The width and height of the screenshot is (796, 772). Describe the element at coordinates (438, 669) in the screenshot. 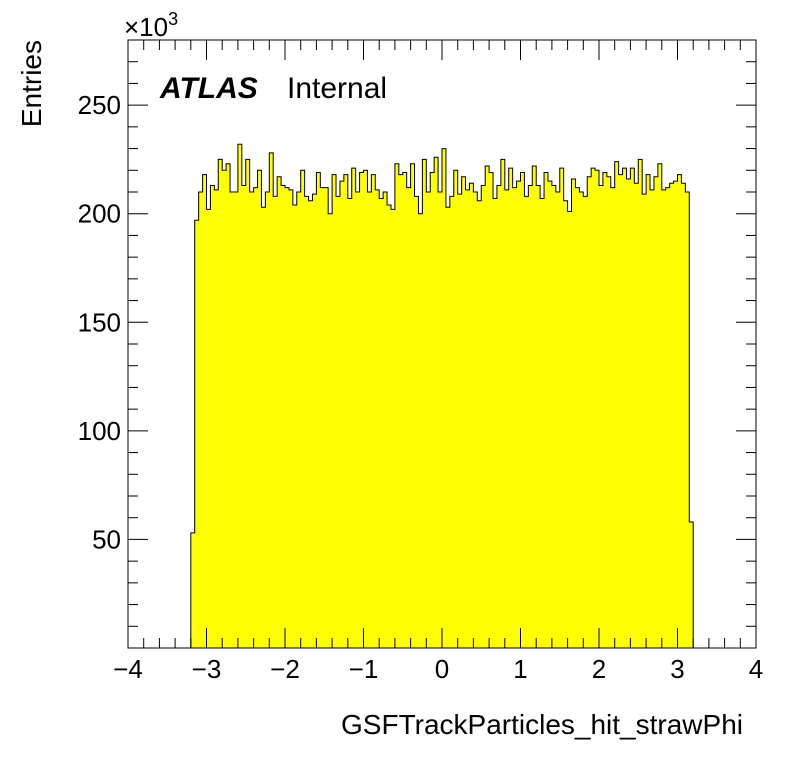

I see `x-tick-labels: −4 −3 −2 −1 0 1 2 3 4` at that location.